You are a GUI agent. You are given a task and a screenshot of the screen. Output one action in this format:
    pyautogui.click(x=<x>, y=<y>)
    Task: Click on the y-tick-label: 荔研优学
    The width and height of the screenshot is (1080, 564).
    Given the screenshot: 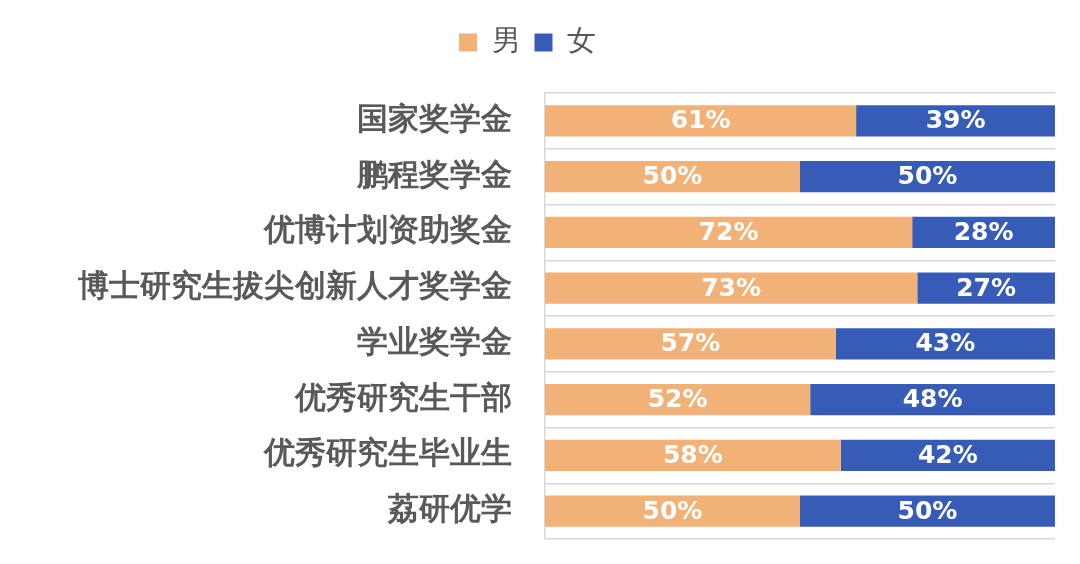 What is the action you would take?
    pyautogui.click(x=449, y=508)
    